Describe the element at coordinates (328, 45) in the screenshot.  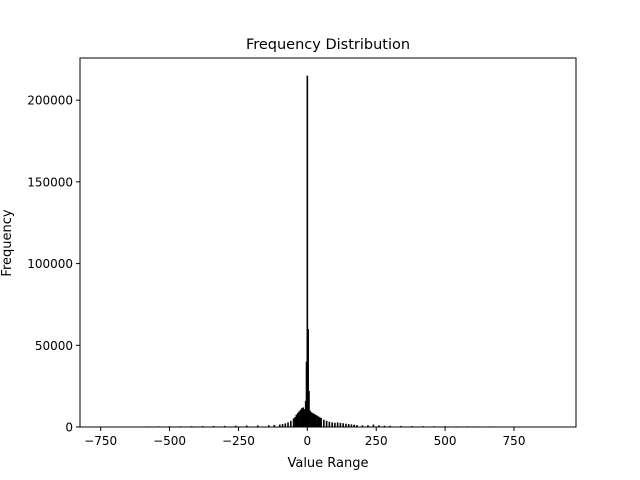
I see `chart-title: Frequency Distribution` at that location.